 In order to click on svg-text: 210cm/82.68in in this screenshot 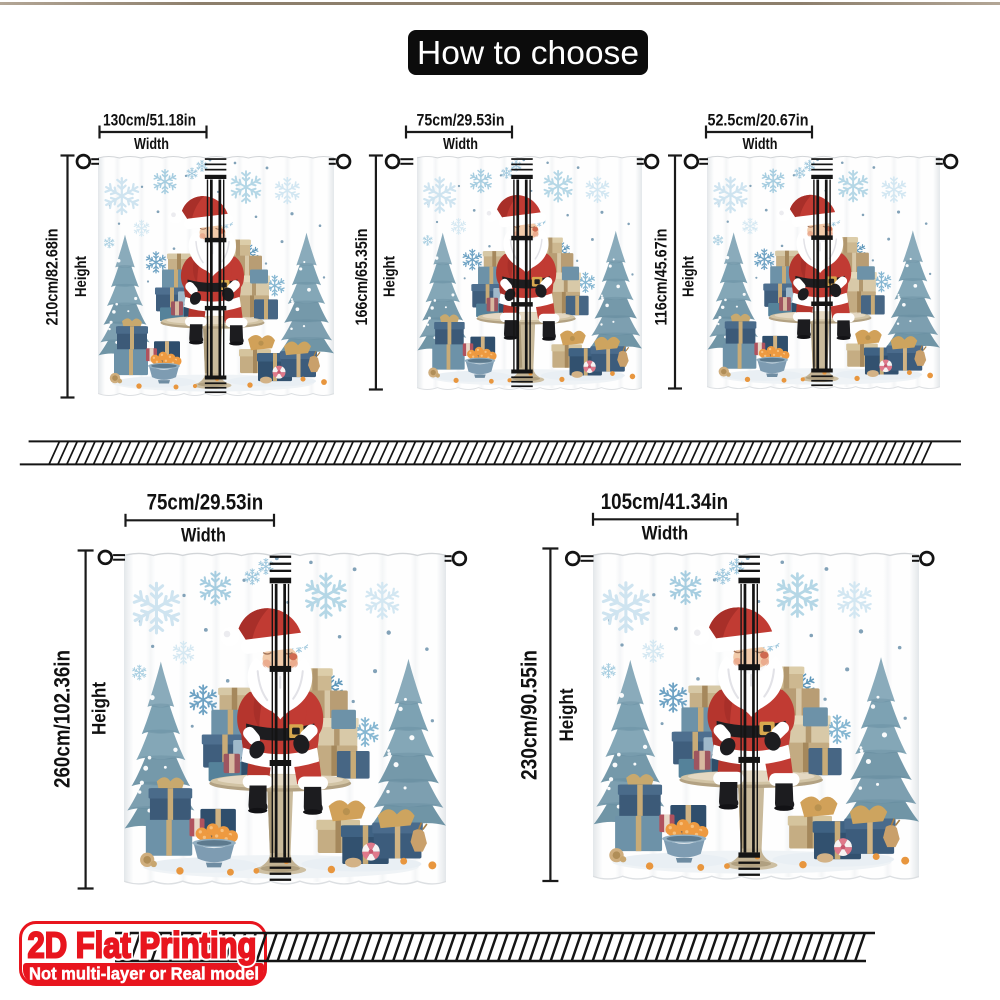, I will do `click(52, 277)`.